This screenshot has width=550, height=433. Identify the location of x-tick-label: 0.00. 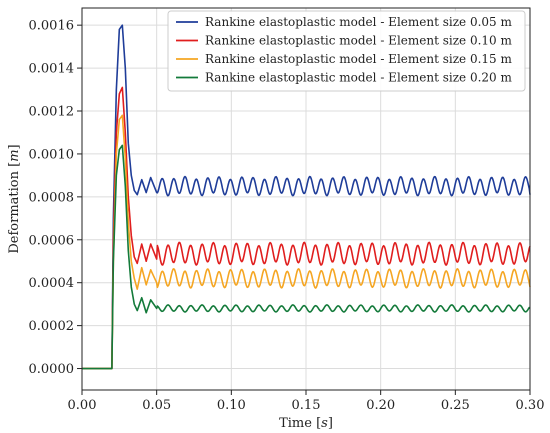
(82, 405).